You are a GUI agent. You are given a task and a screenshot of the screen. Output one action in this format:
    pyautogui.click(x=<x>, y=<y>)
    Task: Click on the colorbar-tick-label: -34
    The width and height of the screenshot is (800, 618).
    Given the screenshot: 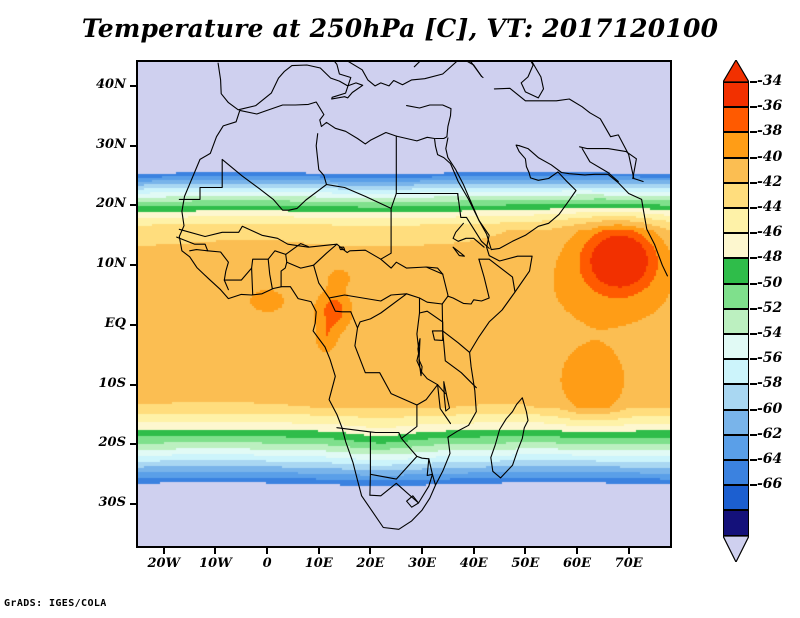 What is the action you would take?
    pyautogui.click(x=770, y=81)
    